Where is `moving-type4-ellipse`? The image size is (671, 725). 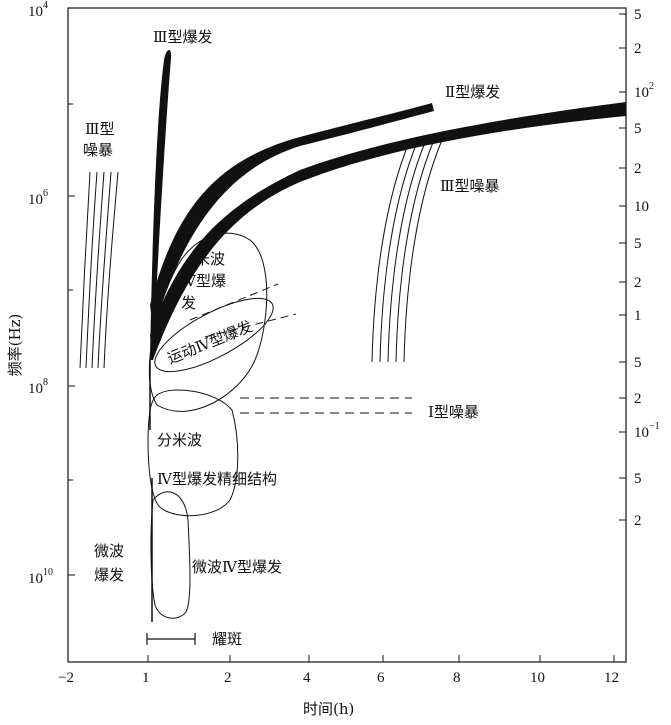 moving-type4-ellipse is located at coordinates (214, 335).